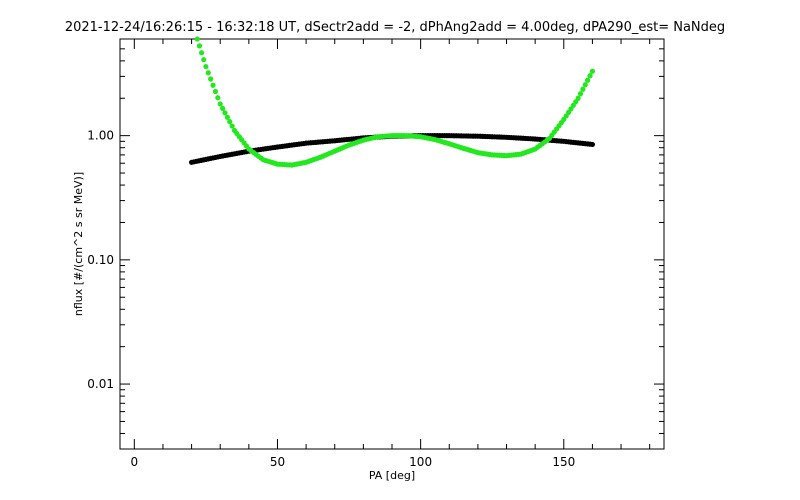 The width and height of the screenshot is (800, 500). I want to click on x-tick-label: 100, so click(420, 462).